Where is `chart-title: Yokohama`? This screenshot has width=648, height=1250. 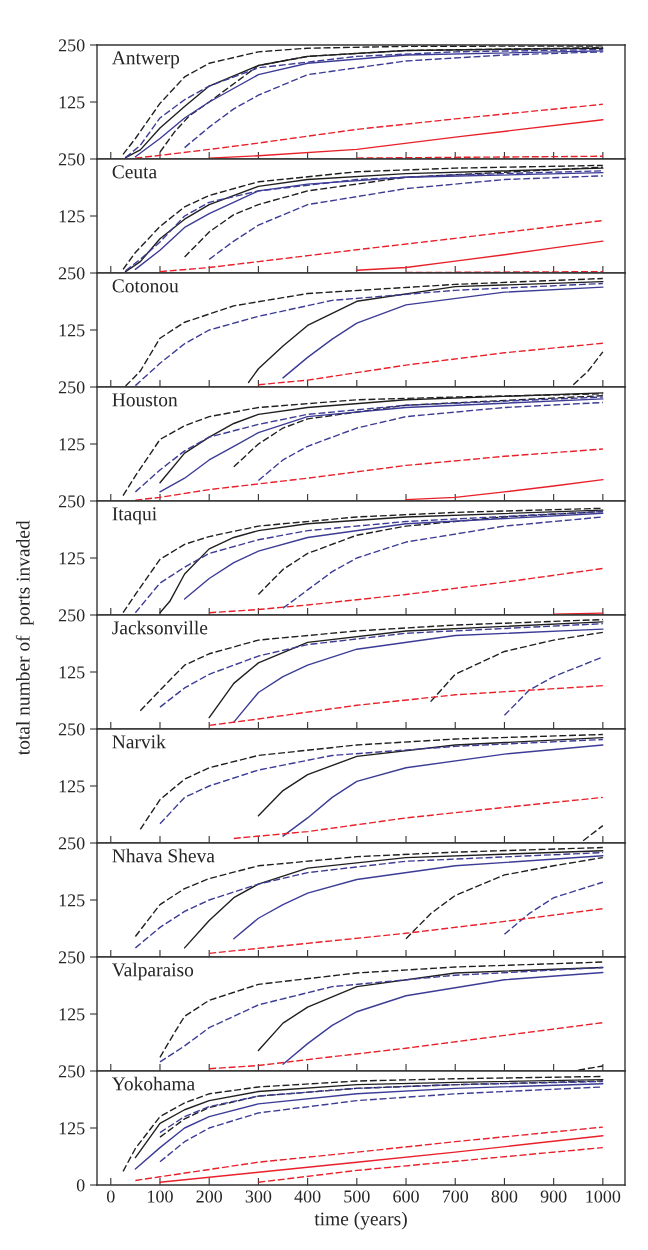 chart-title: Yokohama is located at coordinates (153, 1083).